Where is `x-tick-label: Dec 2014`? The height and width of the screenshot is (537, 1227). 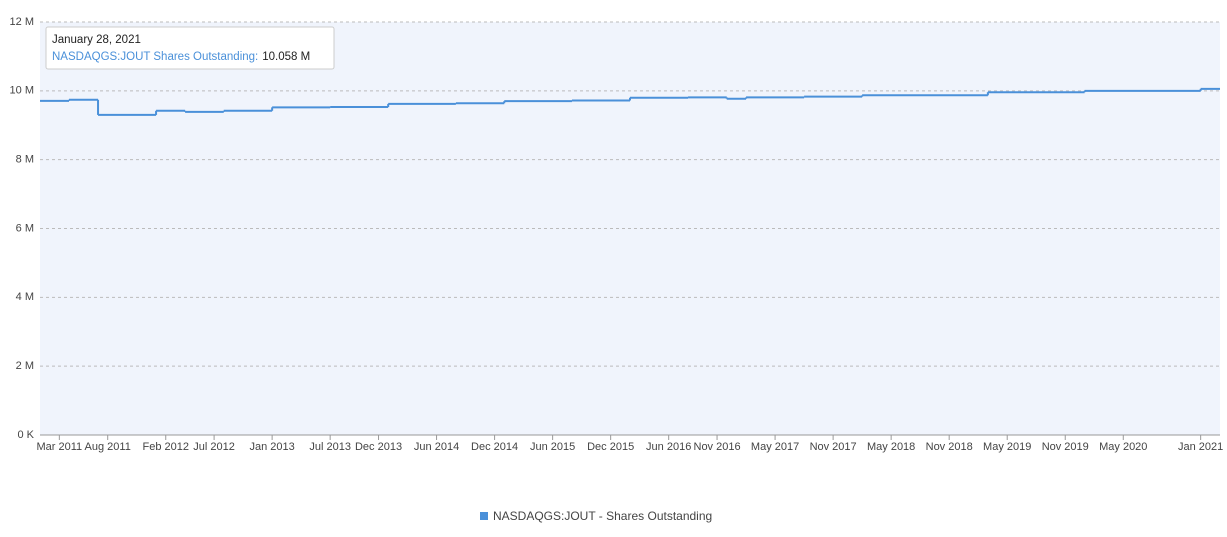
x-tick-label: Dec 2014 is located at coordinates (494, 447).